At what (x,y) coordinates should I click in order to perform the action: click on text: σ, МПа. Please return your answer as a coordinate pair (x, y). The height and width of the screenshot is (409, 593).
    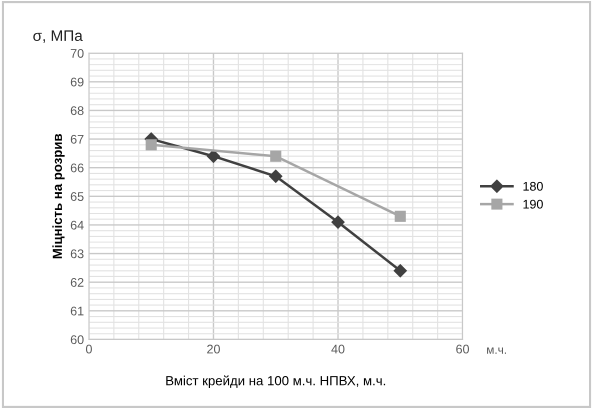
    Looking at the image, I should click on (58, 36).